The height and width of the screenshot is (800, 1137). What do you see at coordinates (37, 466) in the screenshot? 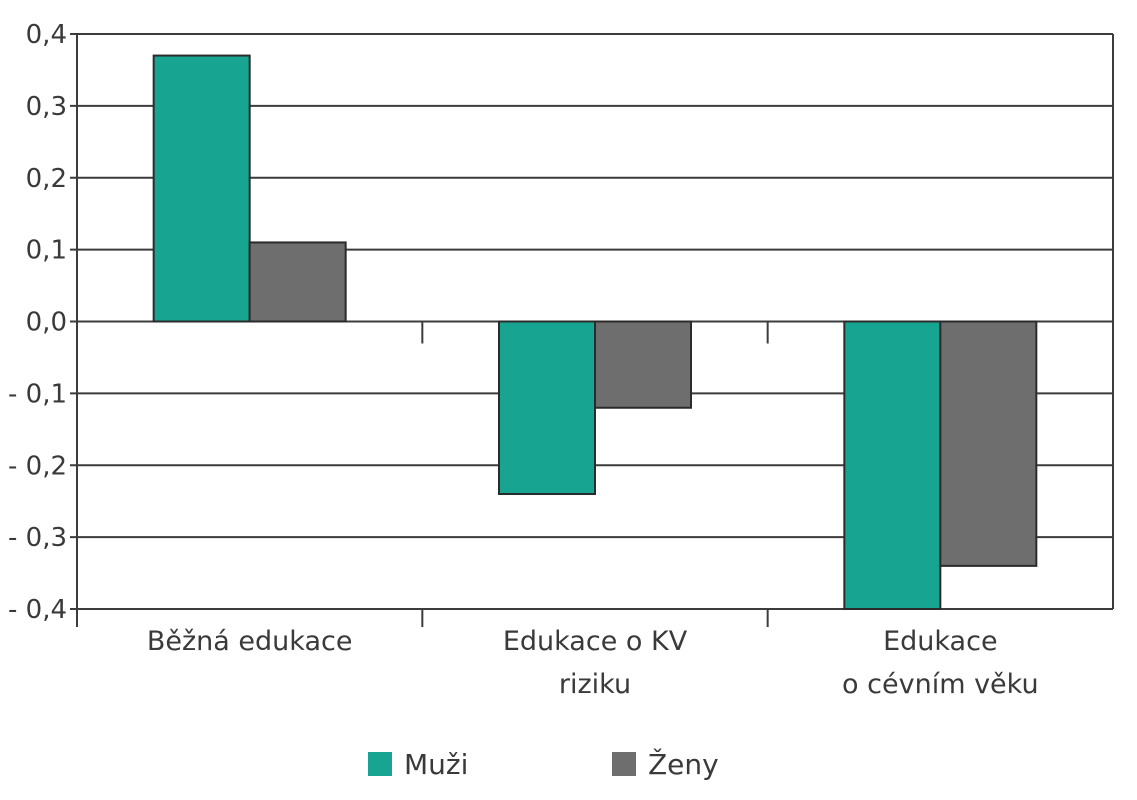
I see `y-tick-label: - 0,2` at bounding box center [37, 466].